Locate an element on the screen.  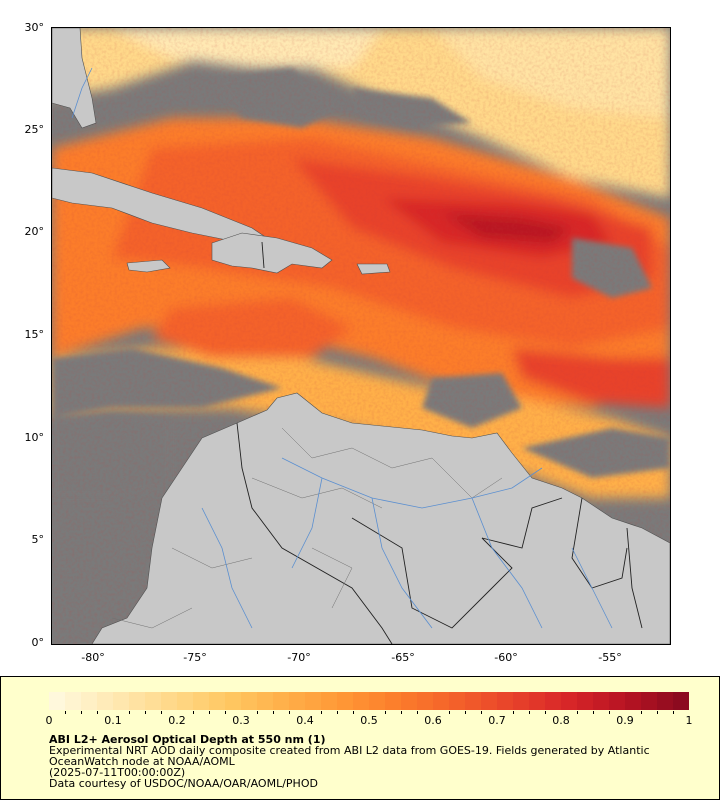
y-tick-label: 20° is located at coordinates (34, 231).